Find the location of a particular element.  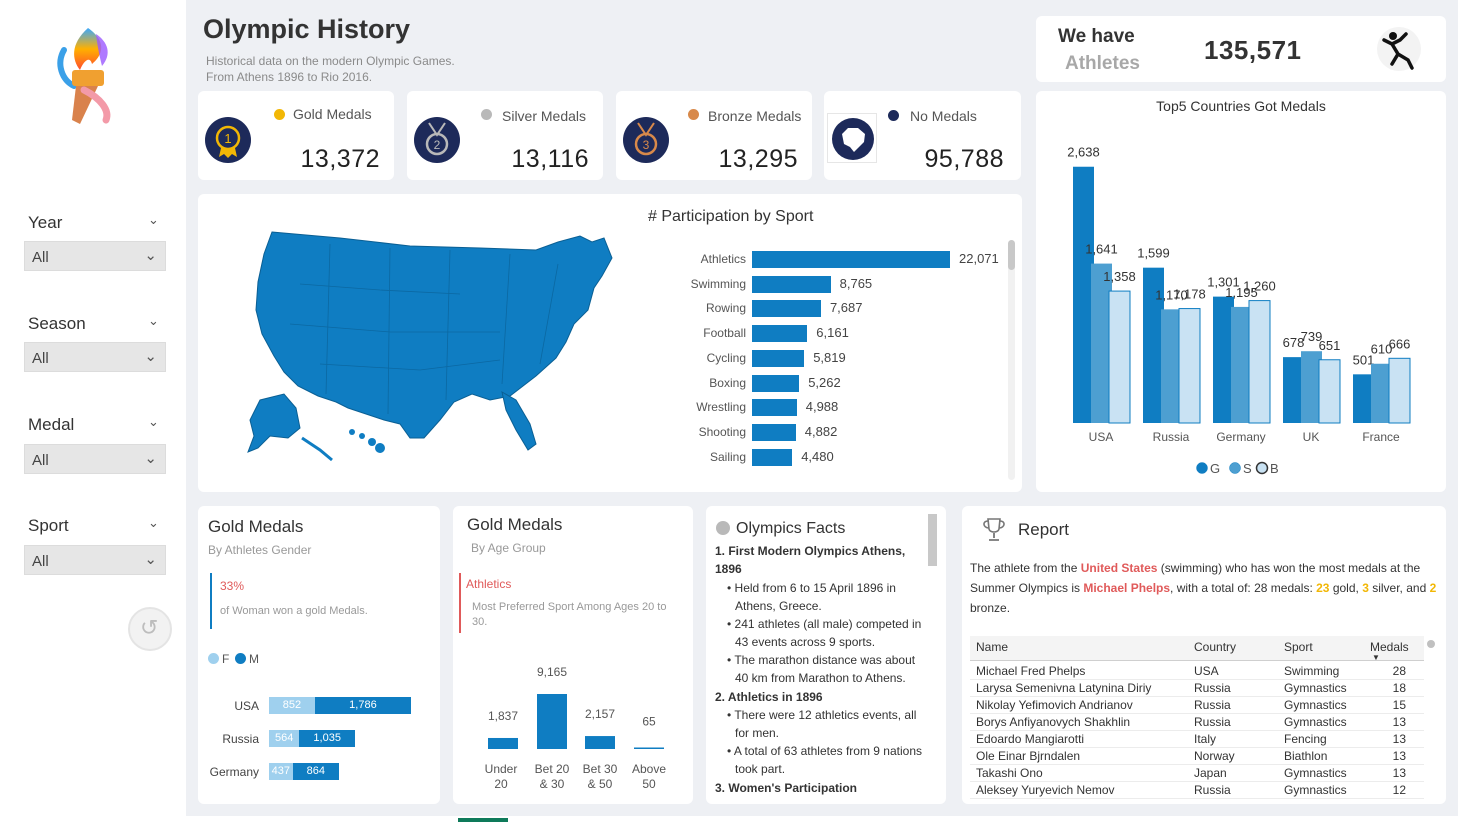

table-cell: Ole Einar Bjrndalen is located at coordinates (1028, 756).